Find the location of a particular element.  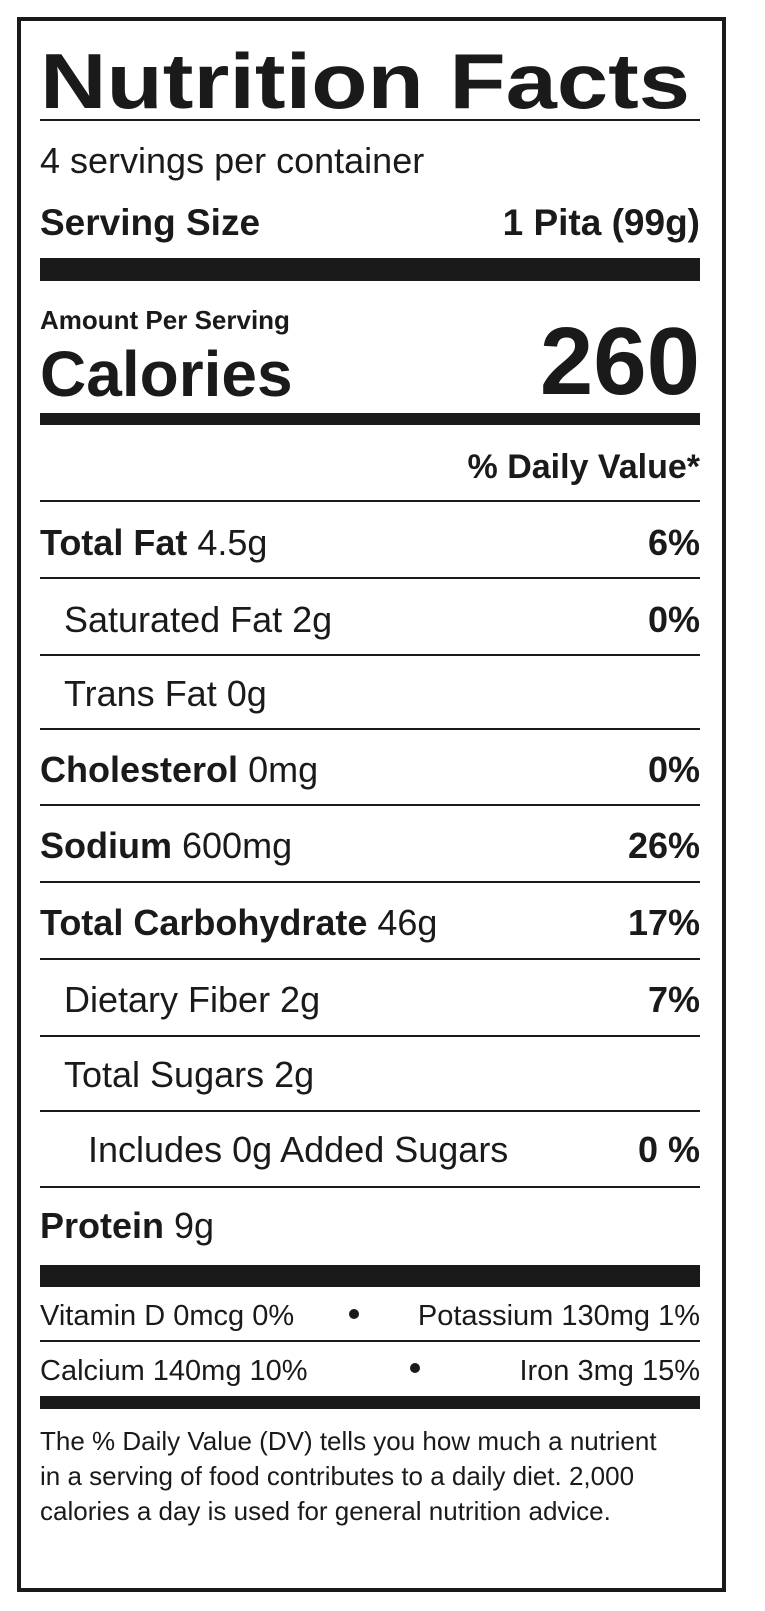

nutrient-row: Protein 9g is located at coordinates (127, 1225).